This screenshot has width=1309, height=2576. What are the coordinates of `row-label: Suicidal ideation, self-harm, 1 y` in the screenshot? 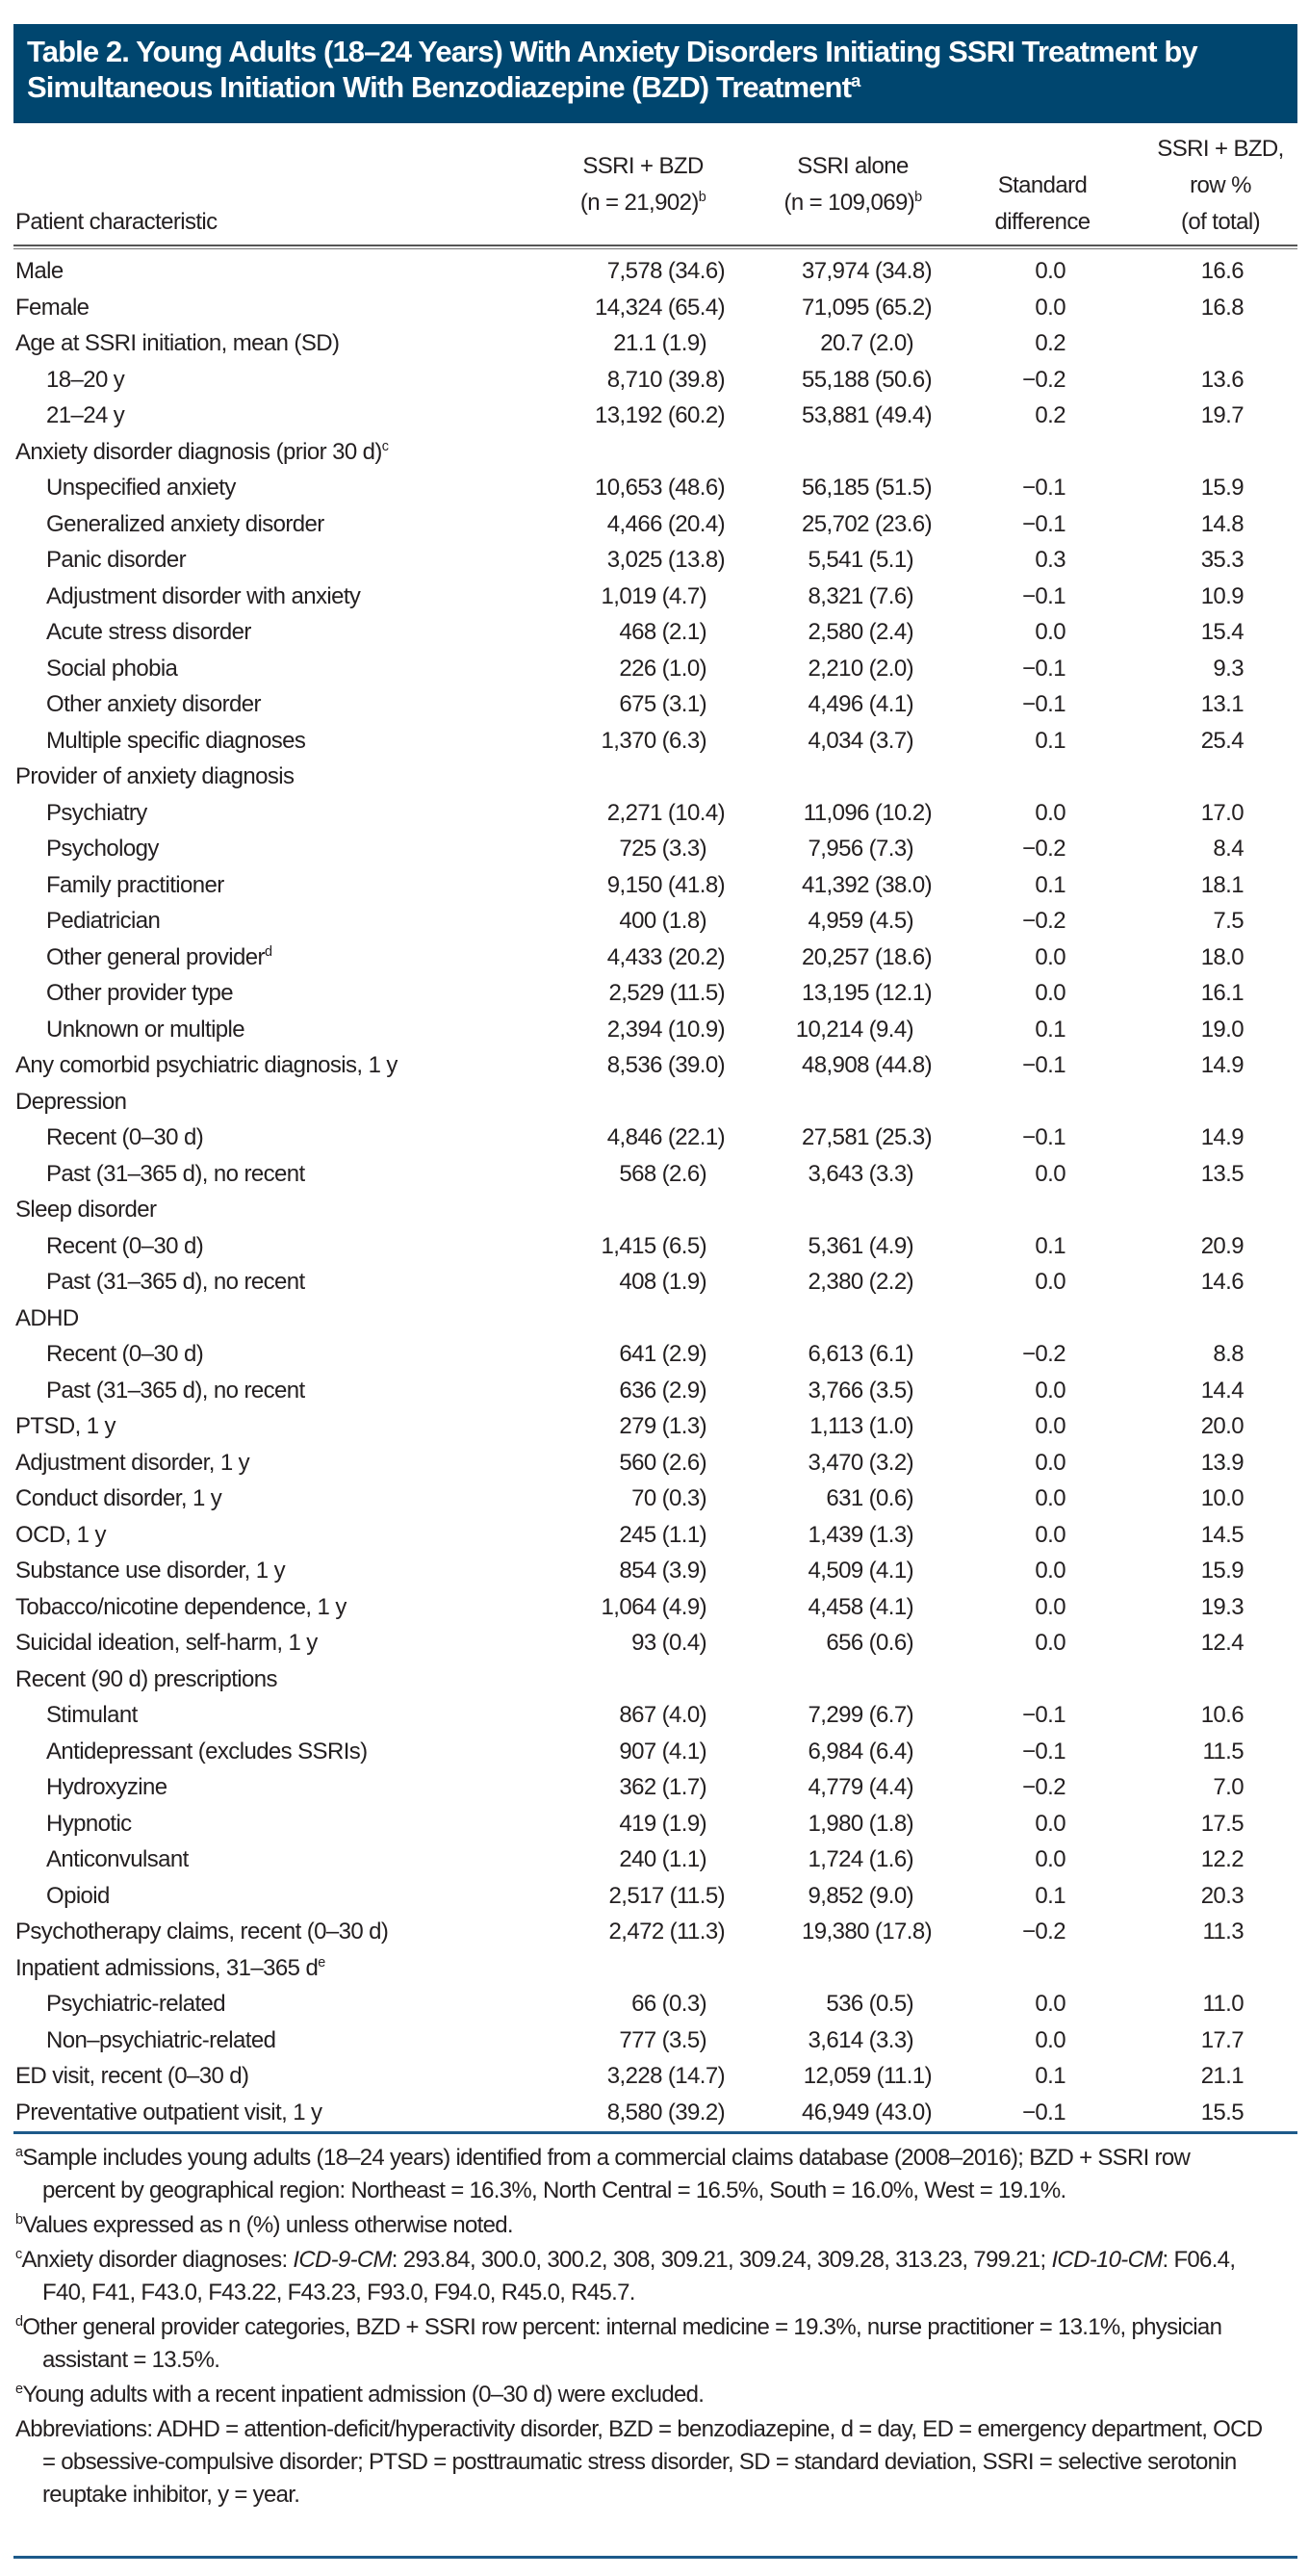 It's located at (166, 1643).